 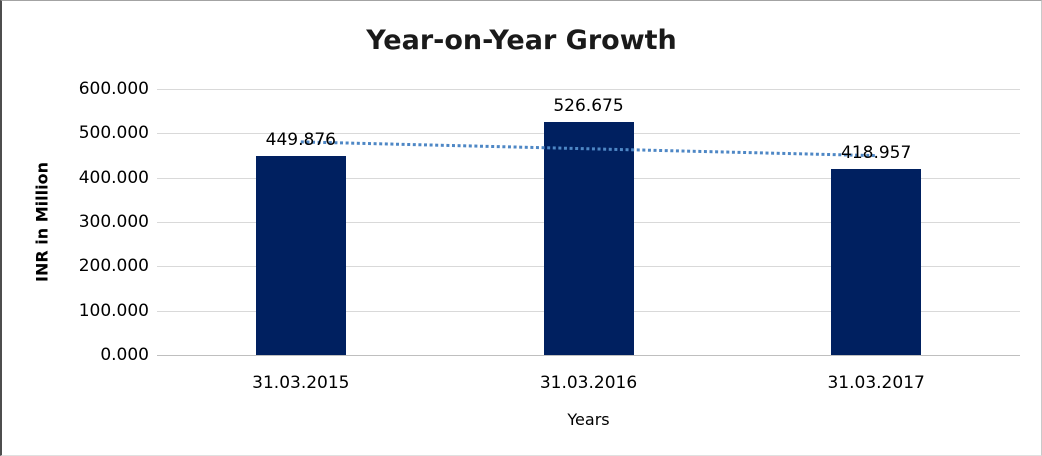 What do you see at coordinates (876, 383) in the screenshot?
I see `x-tick-label: 31.03.2017` at bounding box center [876, 383].